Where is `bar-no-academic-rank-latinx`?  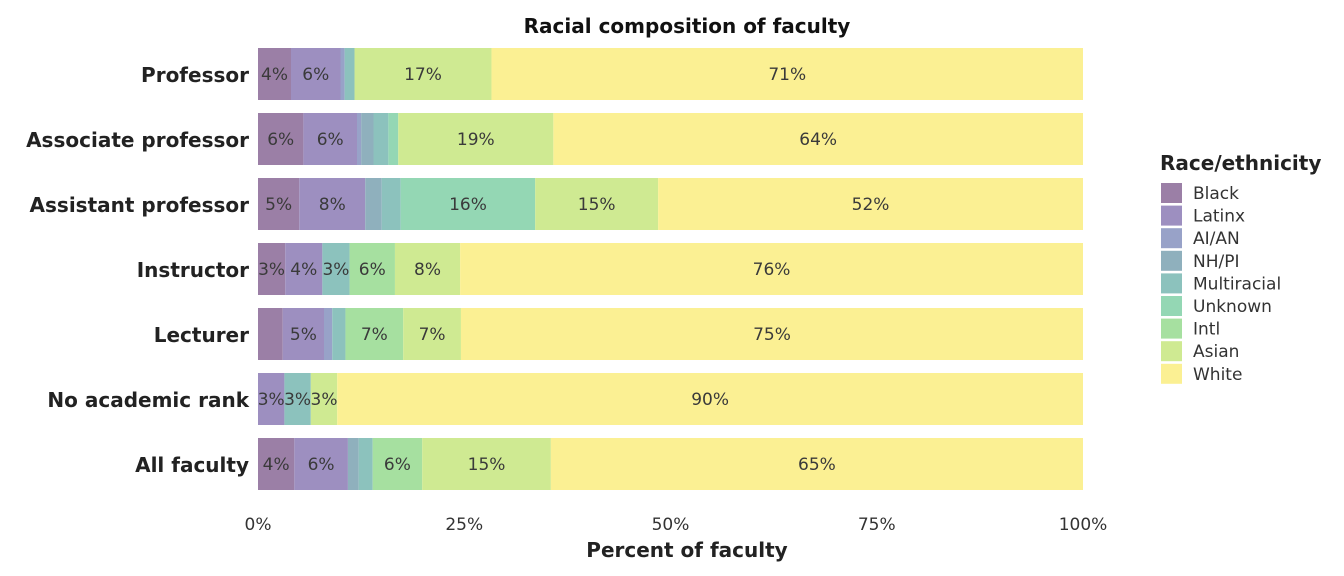 bar-no-academic-rank-latinx is located at coordinates (271, 399).